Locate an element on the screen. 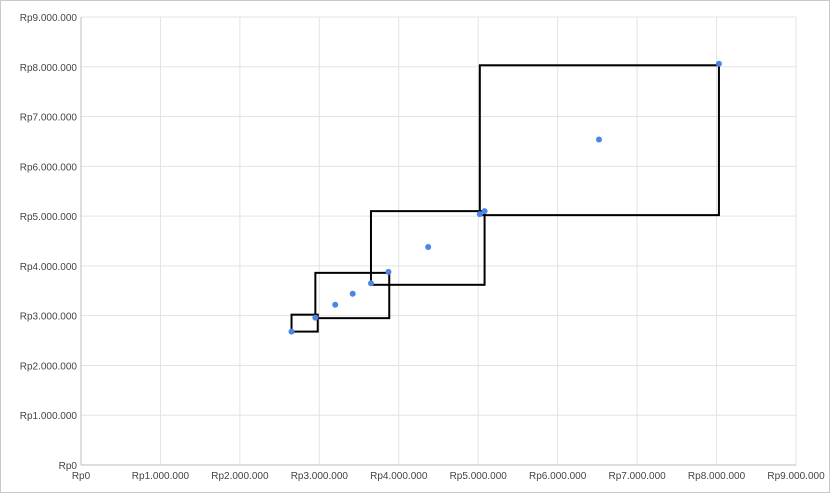  x-tick-label: Rp6.000.000 is located at coordinates (558, 476).